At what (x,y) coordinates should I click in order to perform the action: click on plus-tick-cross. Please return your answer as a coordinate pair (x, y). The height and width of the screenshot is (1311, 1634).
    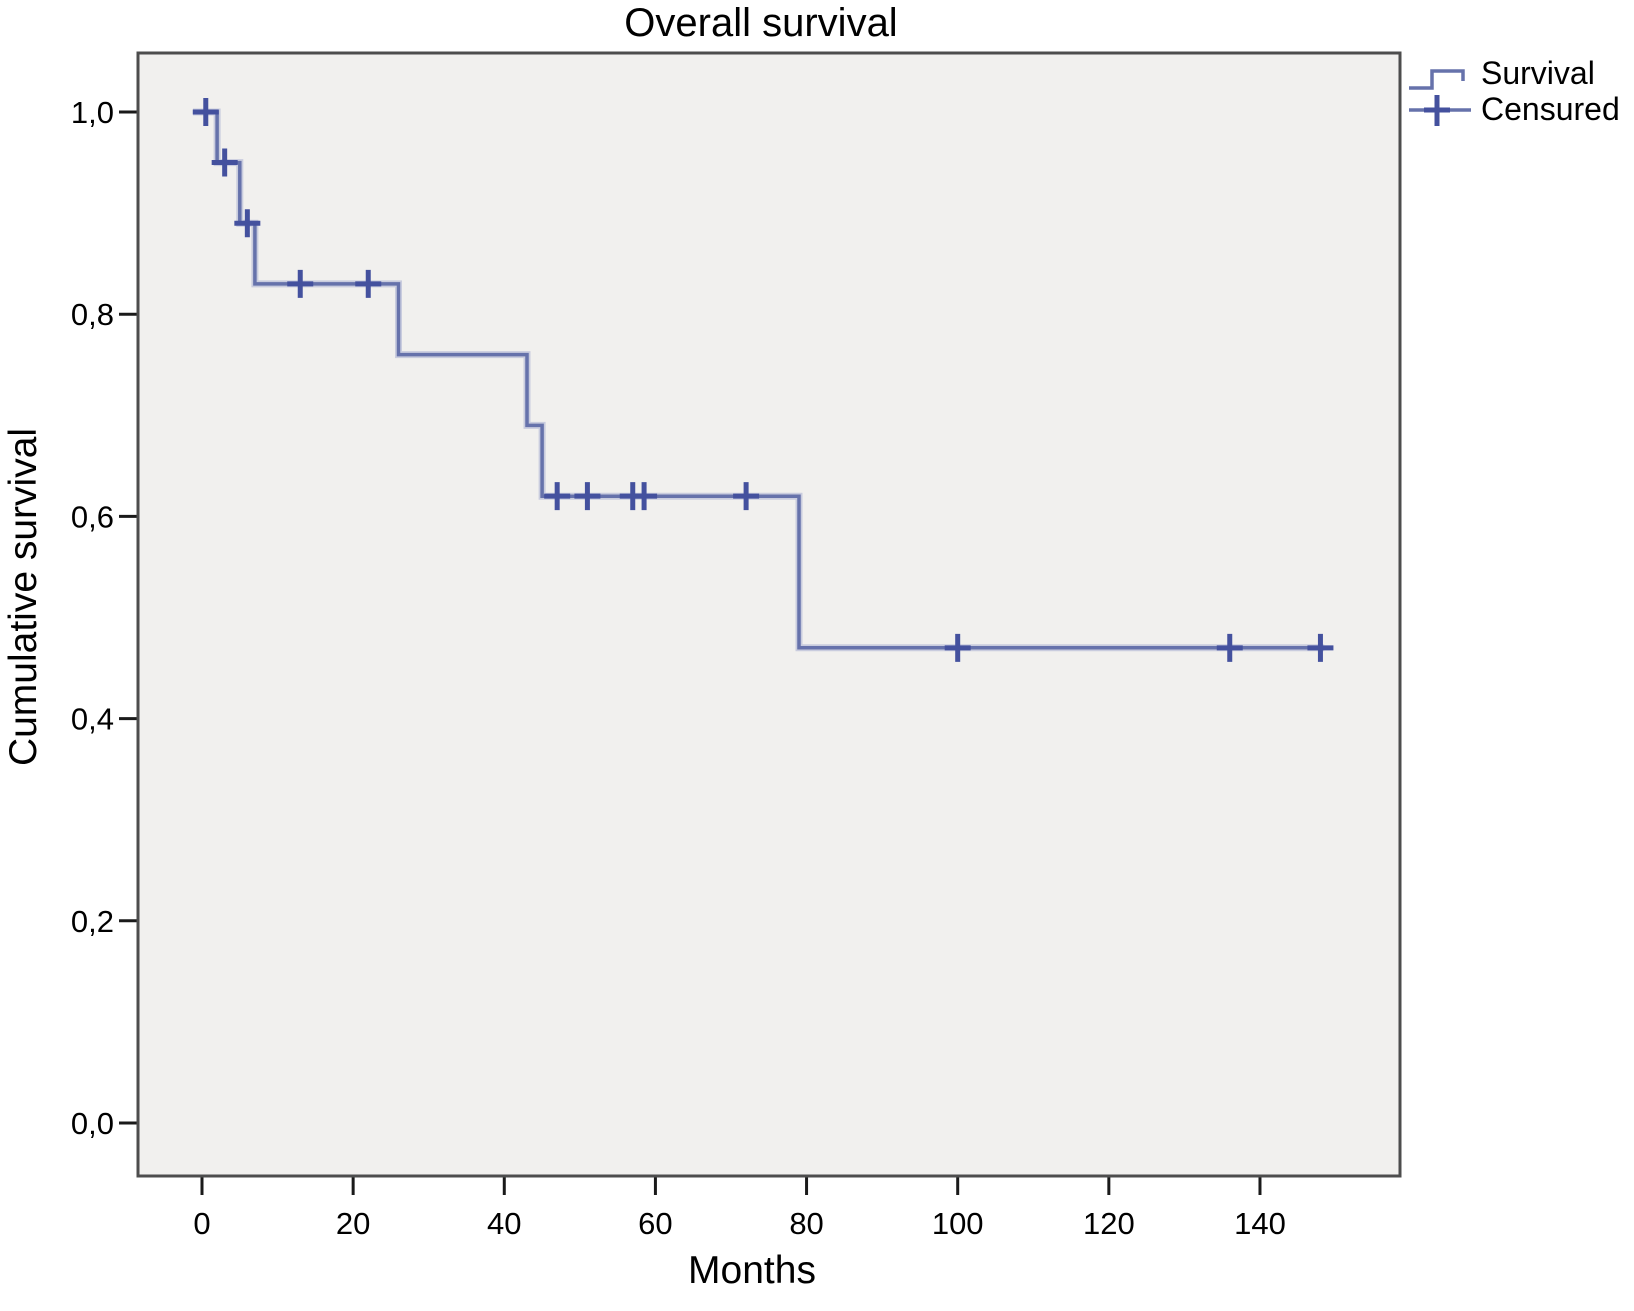
    Looking at the image, I should click on (1437, 110).